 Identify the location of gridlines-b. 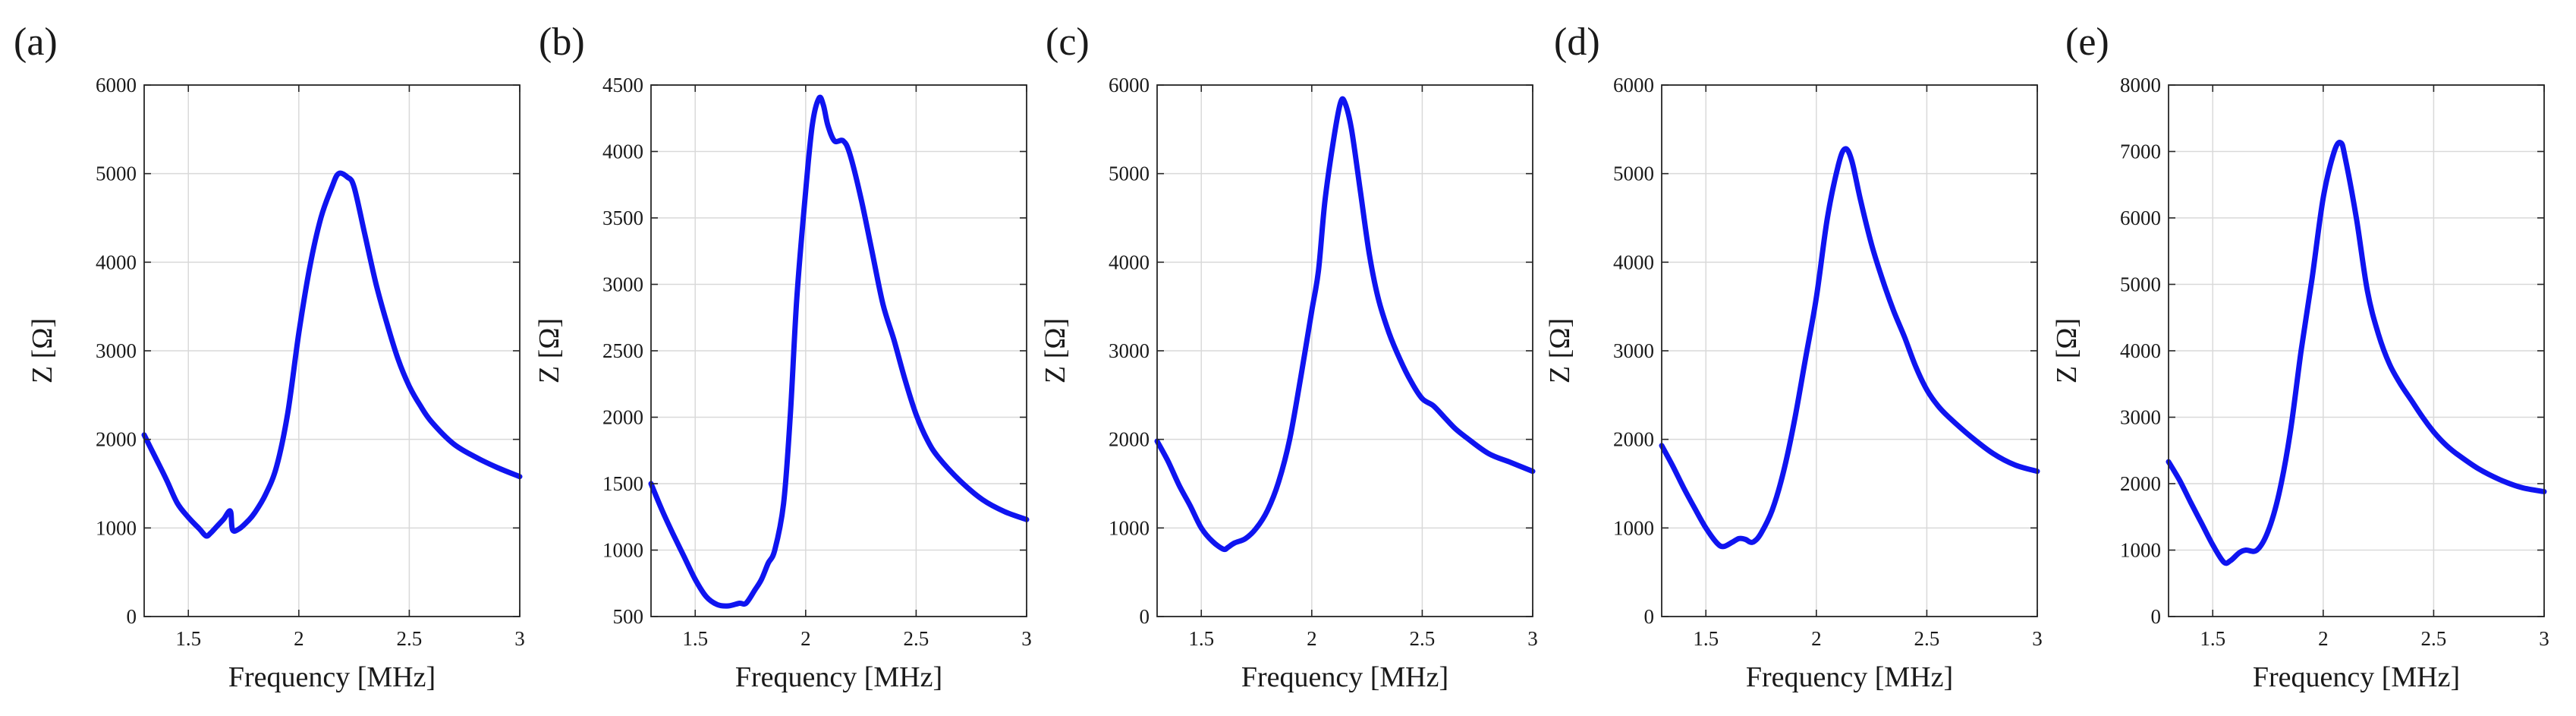
(839, 350).